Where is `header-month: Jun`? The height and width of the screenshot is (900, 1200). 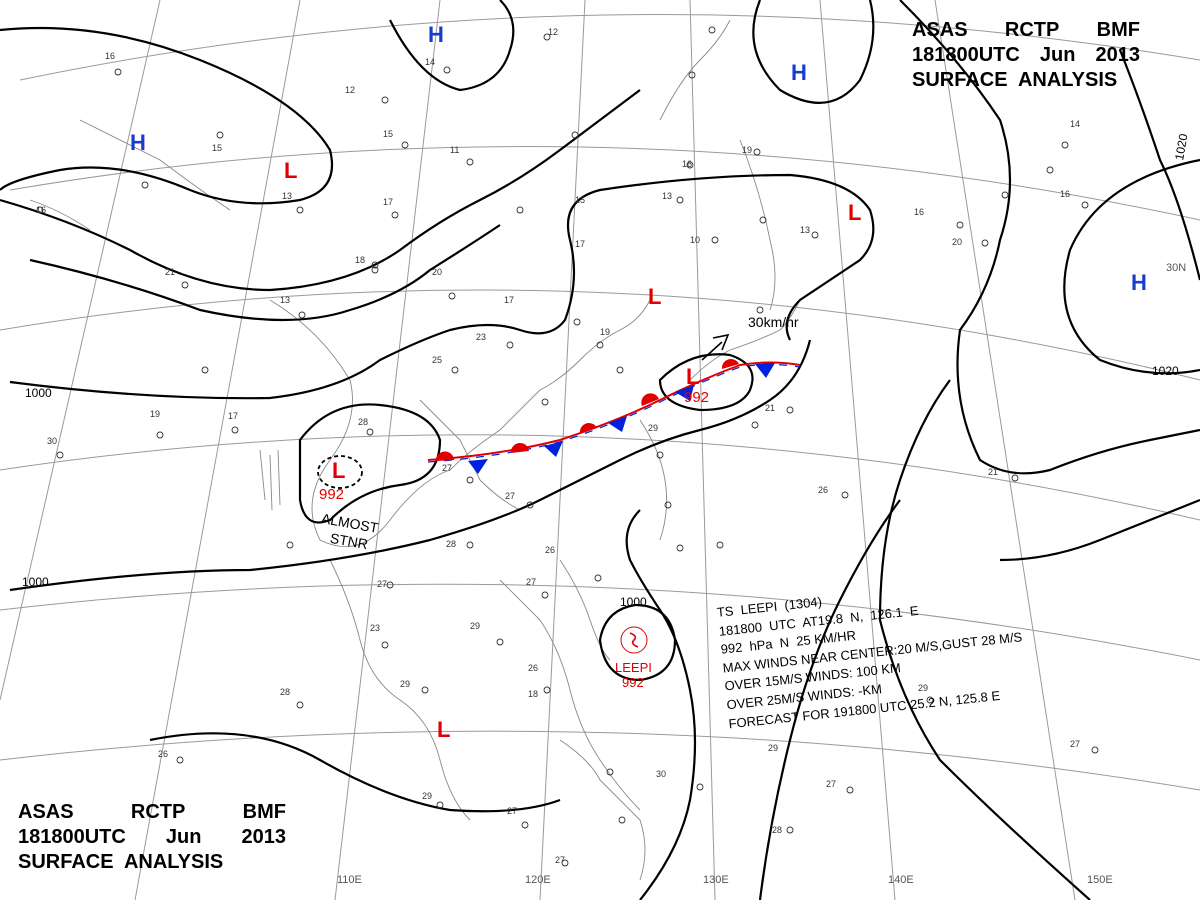 header-month: Jun is located at coordinates (183, 837).